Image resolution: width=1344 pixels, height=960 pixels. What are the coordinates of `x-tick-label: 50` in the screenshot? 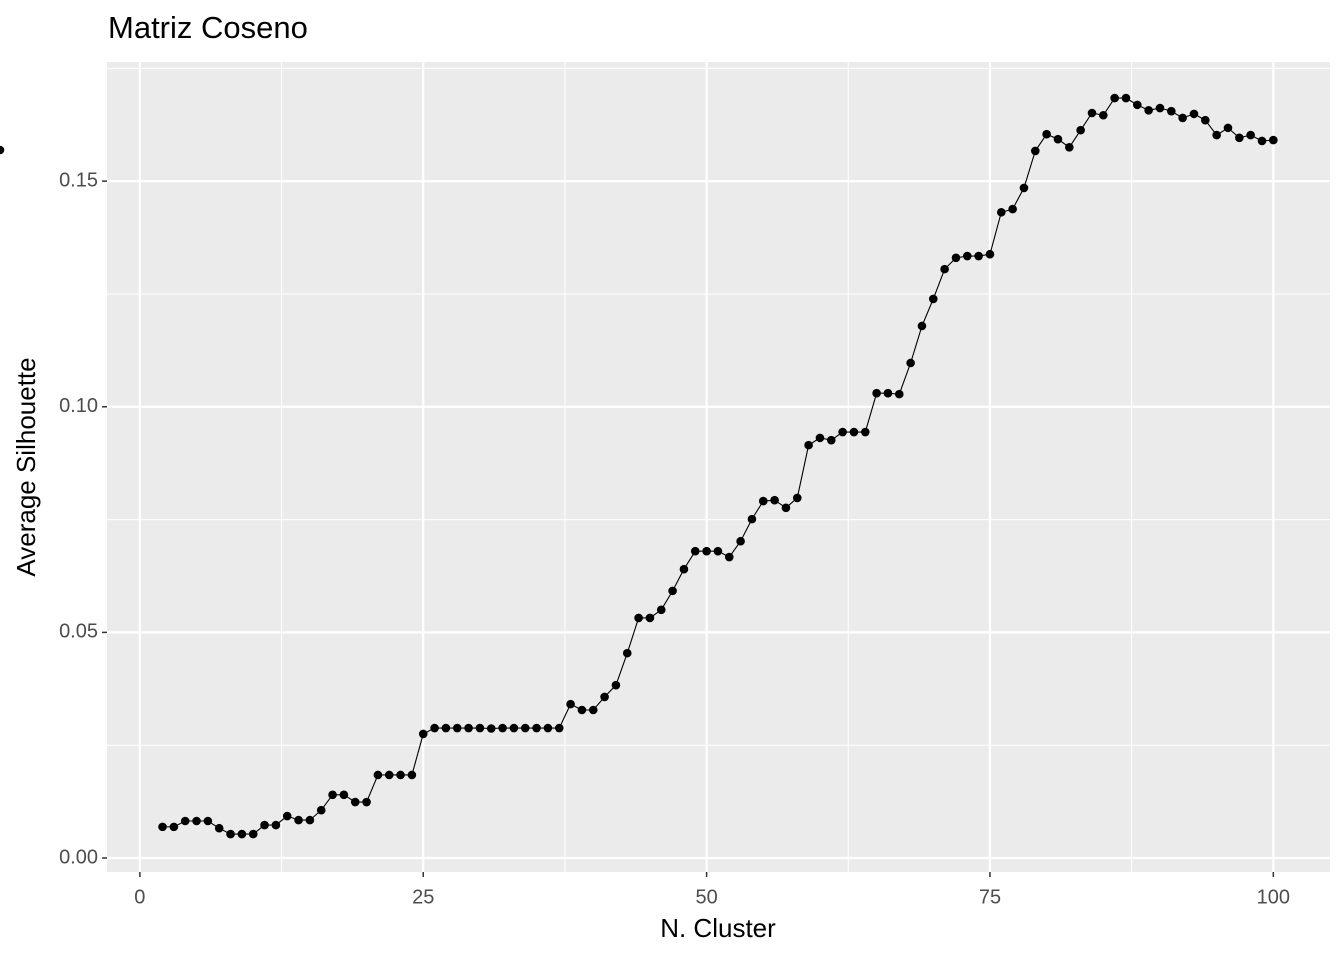 It's located at (706, 897).